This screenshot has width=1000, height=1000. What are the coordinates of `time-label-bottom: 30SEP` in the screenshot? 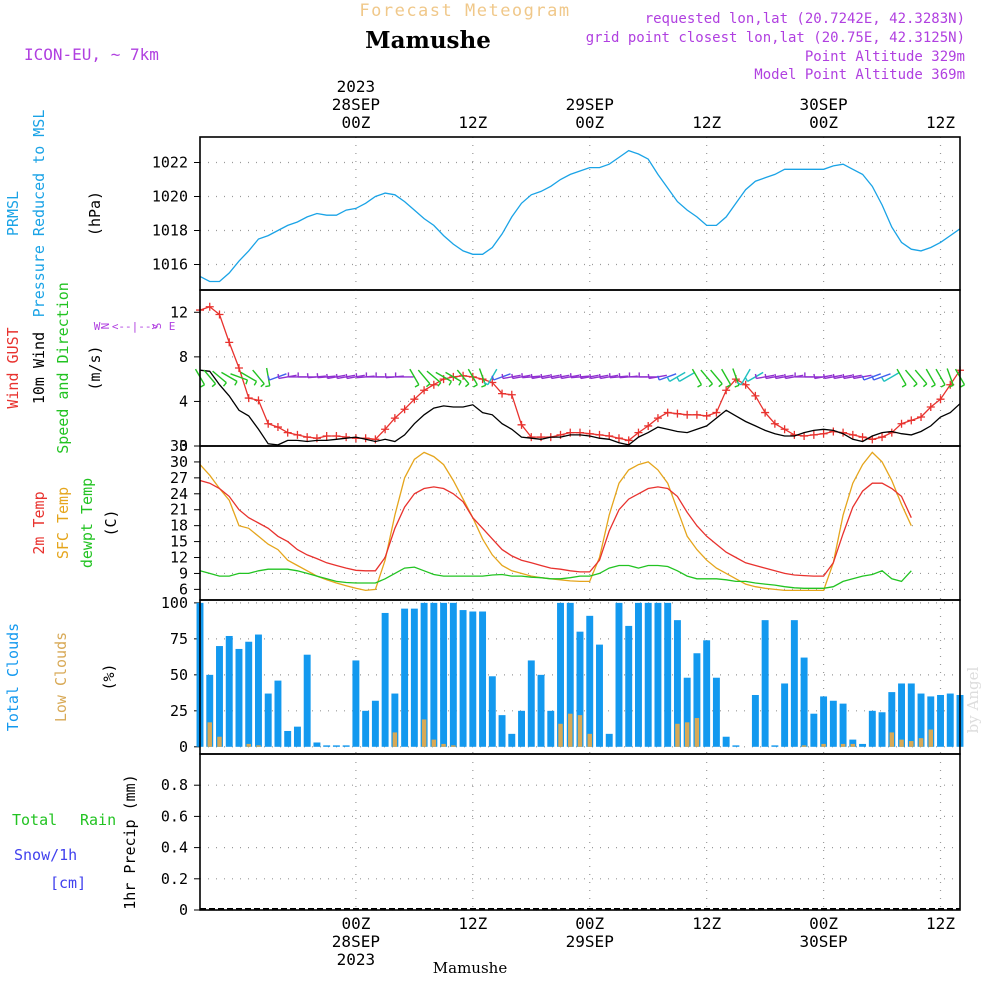 It's located at (824, 941).